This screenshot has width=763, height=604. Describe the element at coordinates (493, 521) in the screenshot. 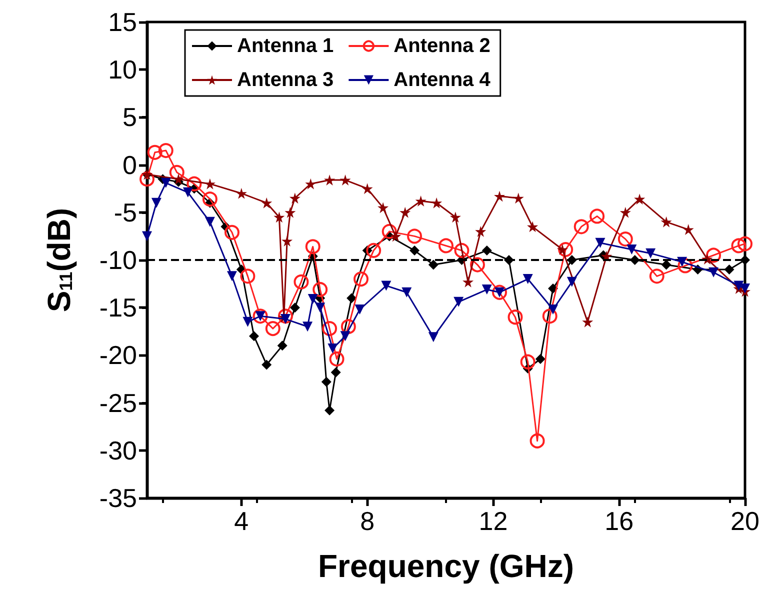

I see `x-tick-label: 12` at that location.